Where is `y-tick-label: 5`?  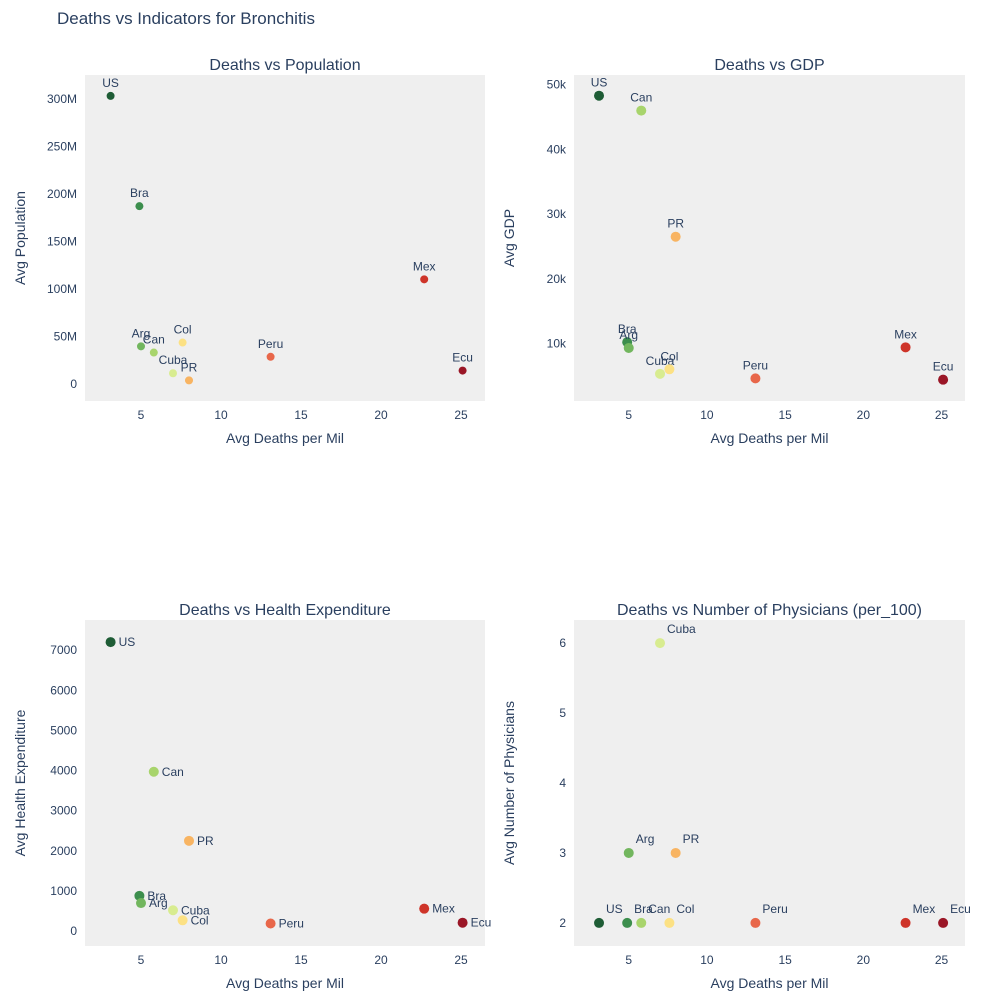 y-tick-label: 5 is located at coordinates (562, 713).